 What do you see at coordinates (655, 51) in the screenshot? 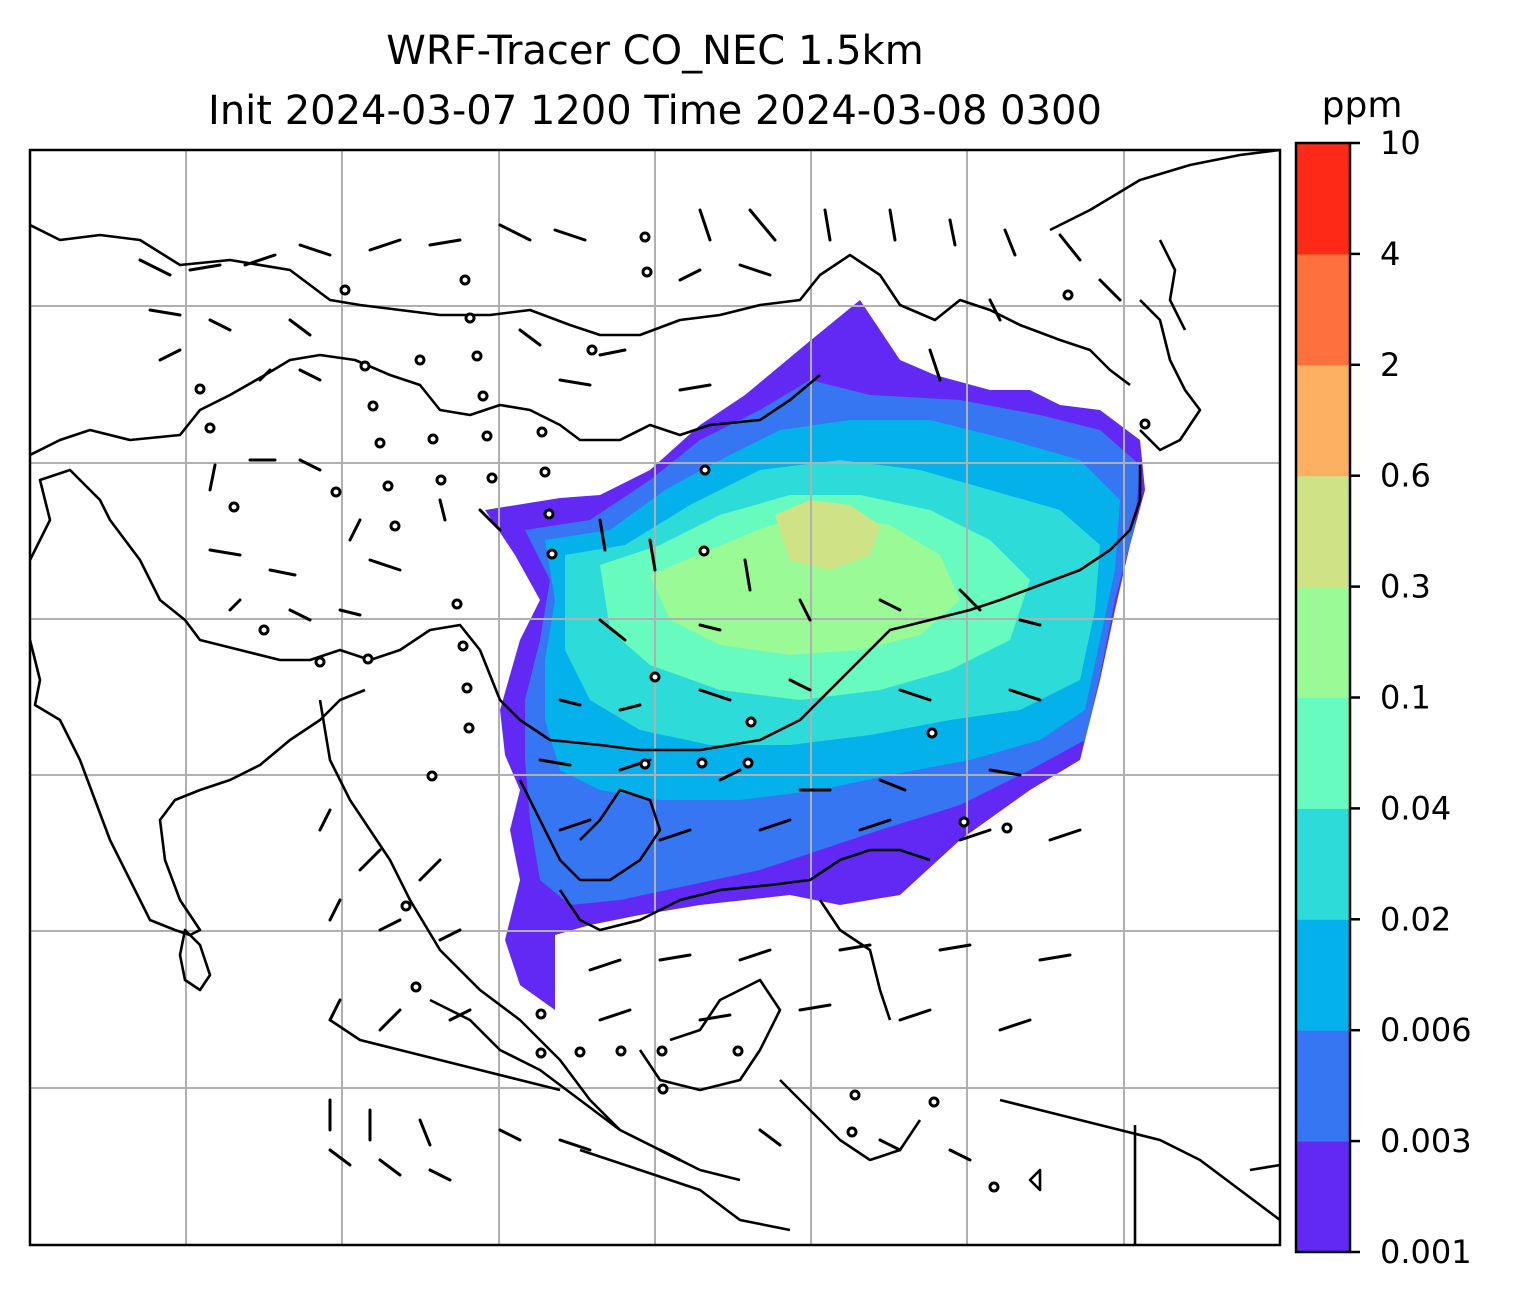
I see `map-title-line-1: WRF-Tracer CO_NEC 1.5km` at bounding box center [655, 51].